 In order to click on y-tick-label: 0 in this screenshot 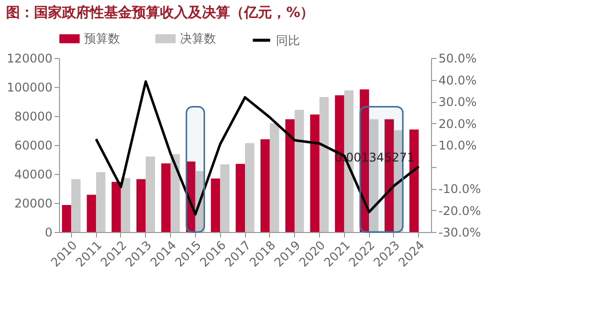, I will do `click(48, 233)`.